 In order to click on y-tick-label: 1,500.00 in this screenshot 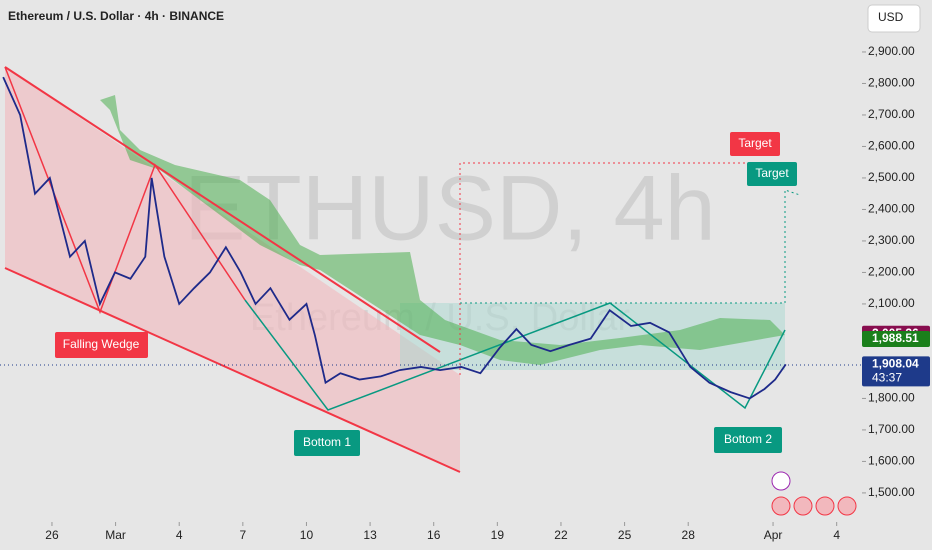, I will do `click(891, 492)`.